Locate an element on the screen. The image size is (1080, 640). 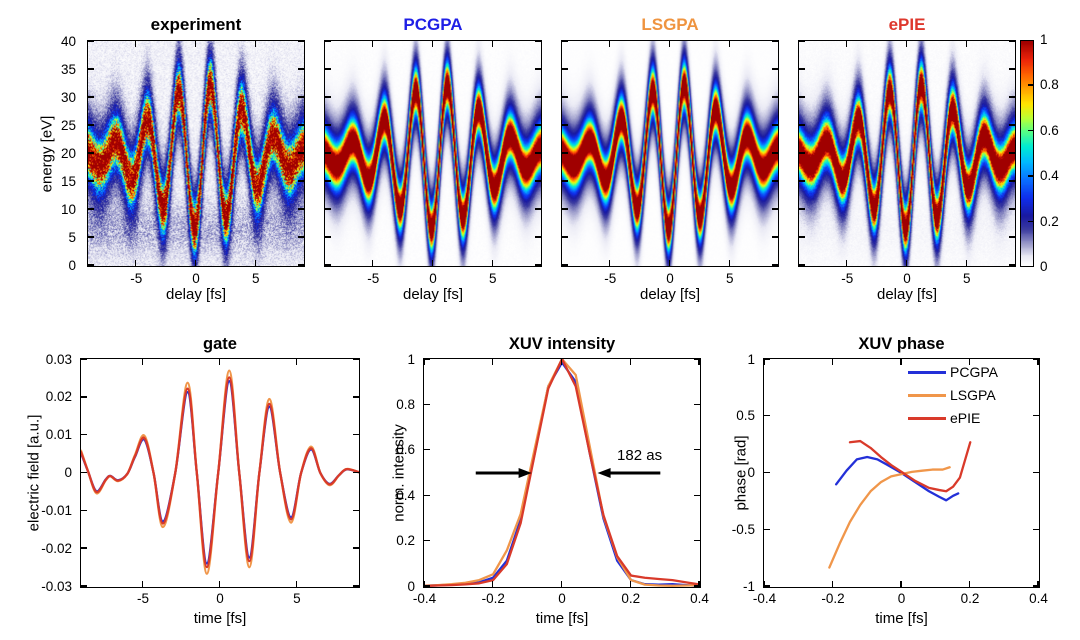
y-tick-label: 40 is located at coordinates (68, 41).